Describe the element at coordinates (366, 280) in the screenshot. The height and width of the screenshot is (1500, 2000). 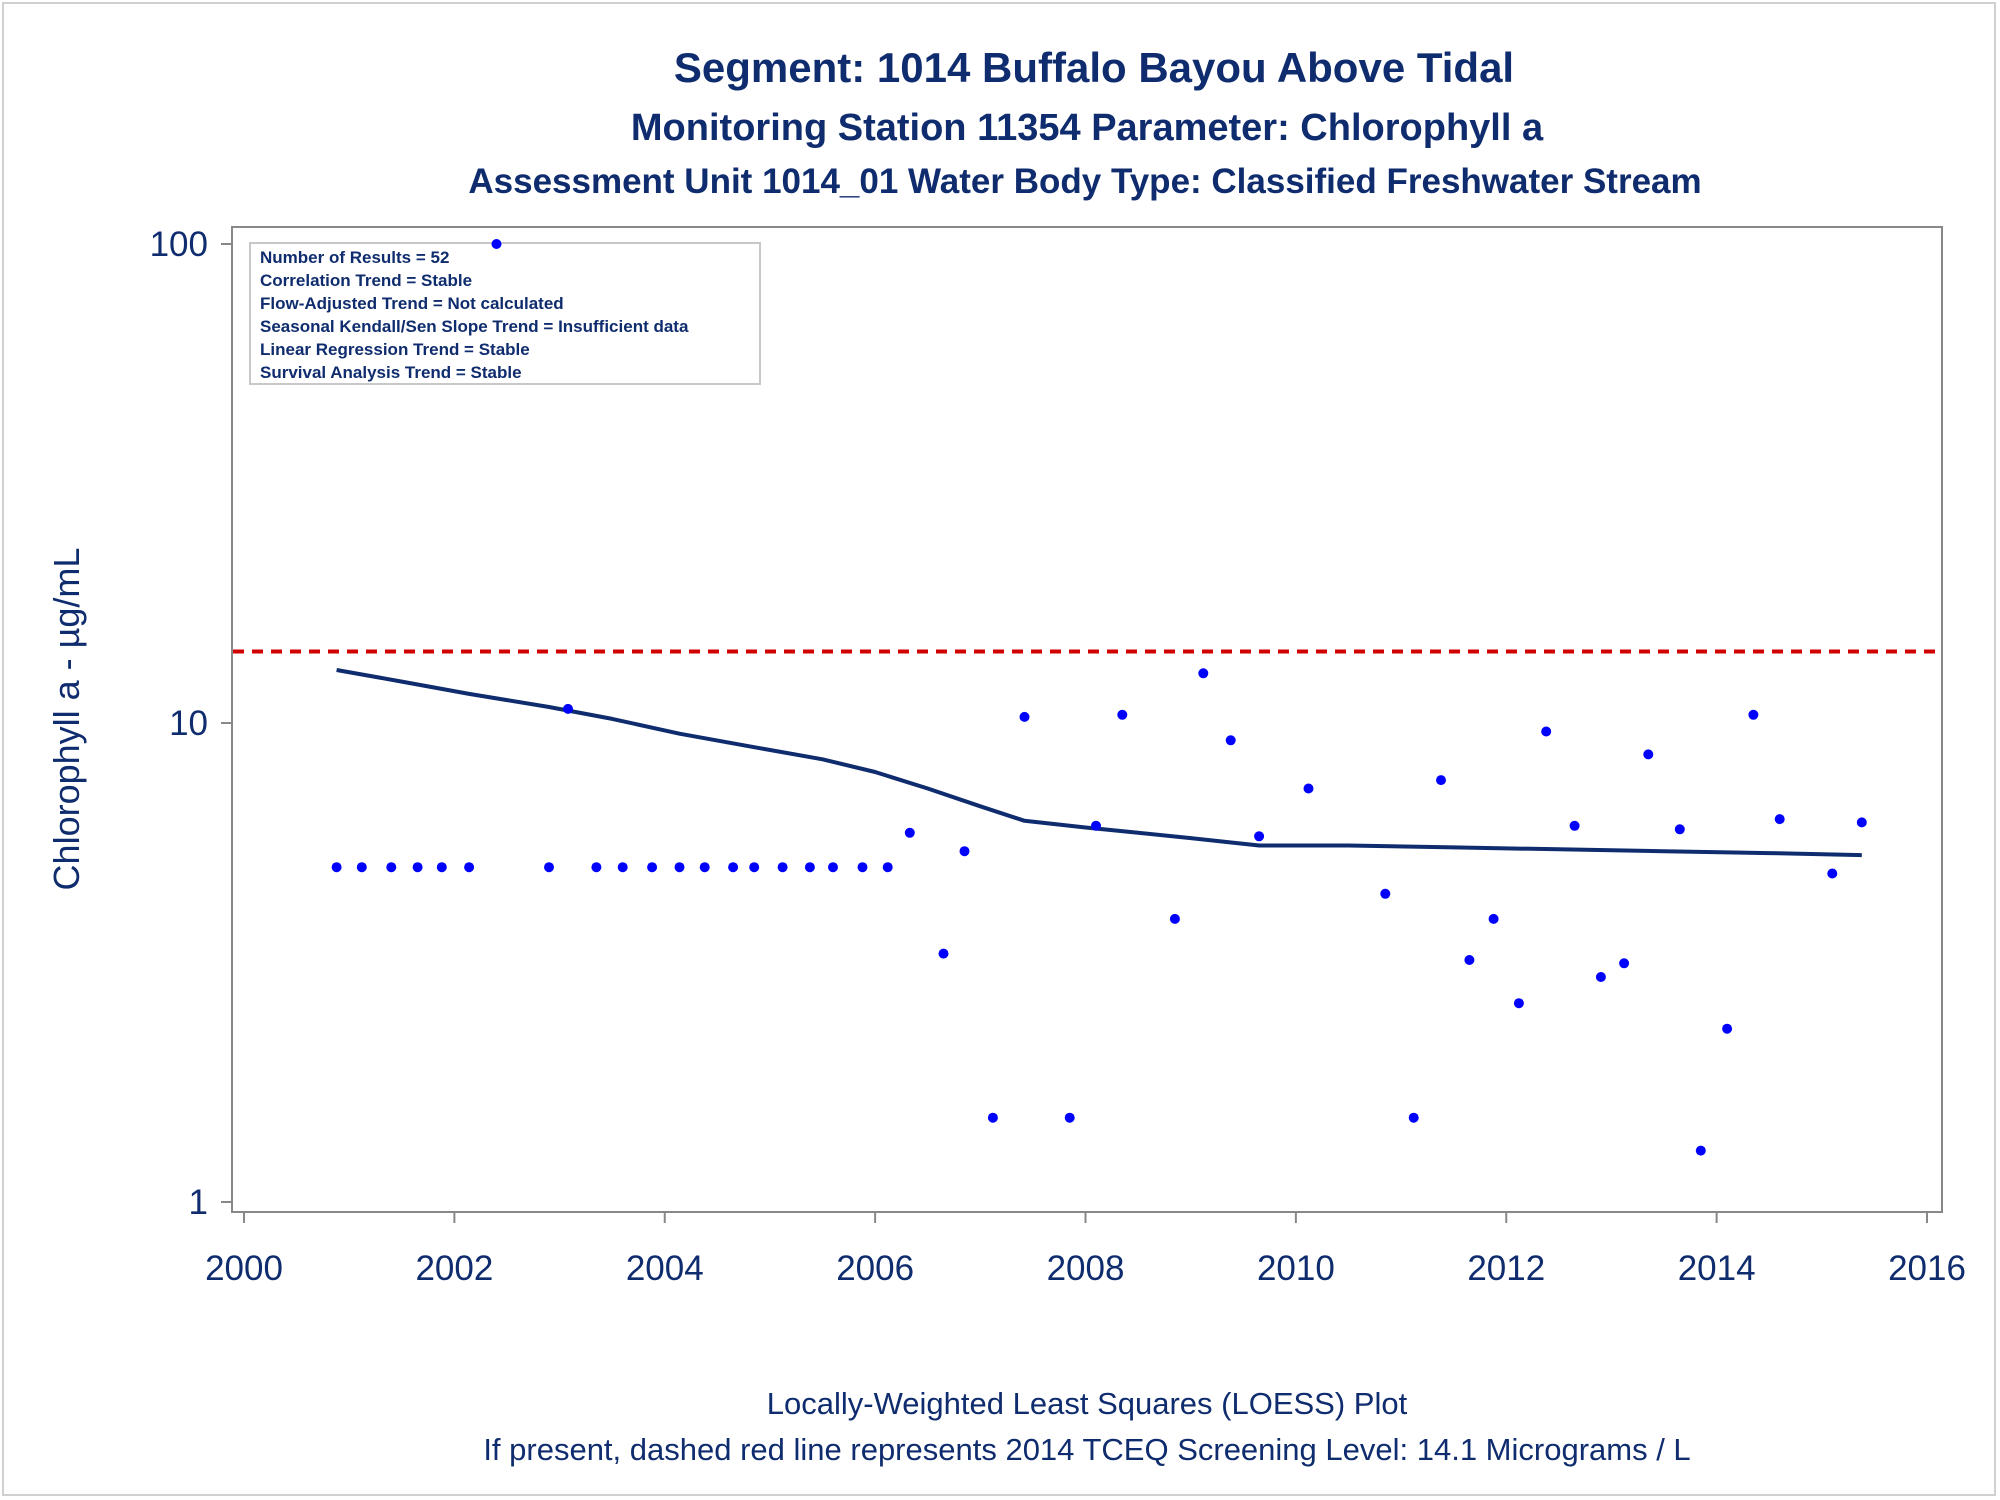
I see `stats-line-correlation: Correlation Trend = Stable` at that location.